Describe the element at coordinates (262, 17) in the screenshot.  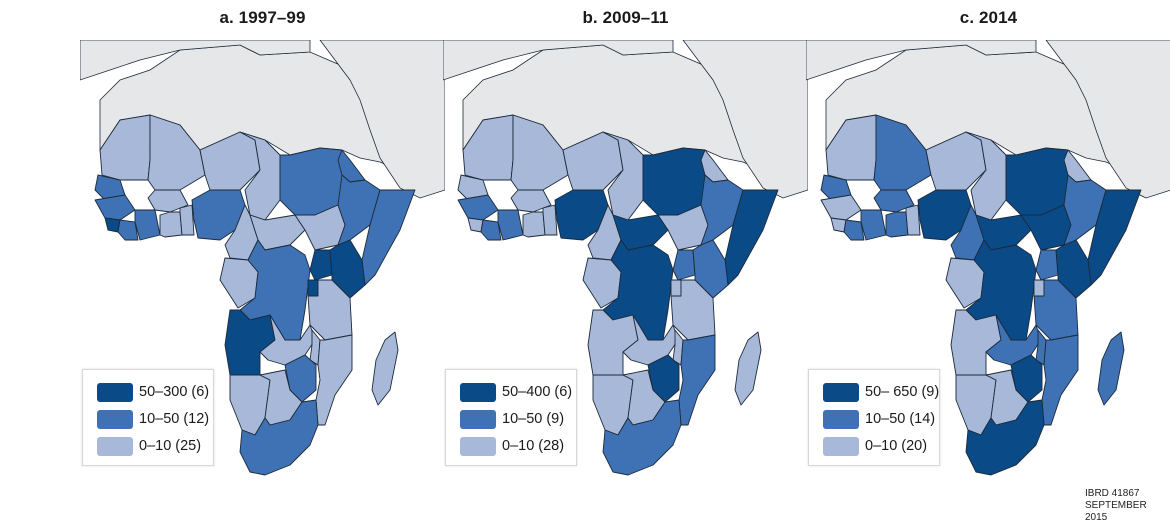
I see `panel-title: a. 1997–99` at that location.